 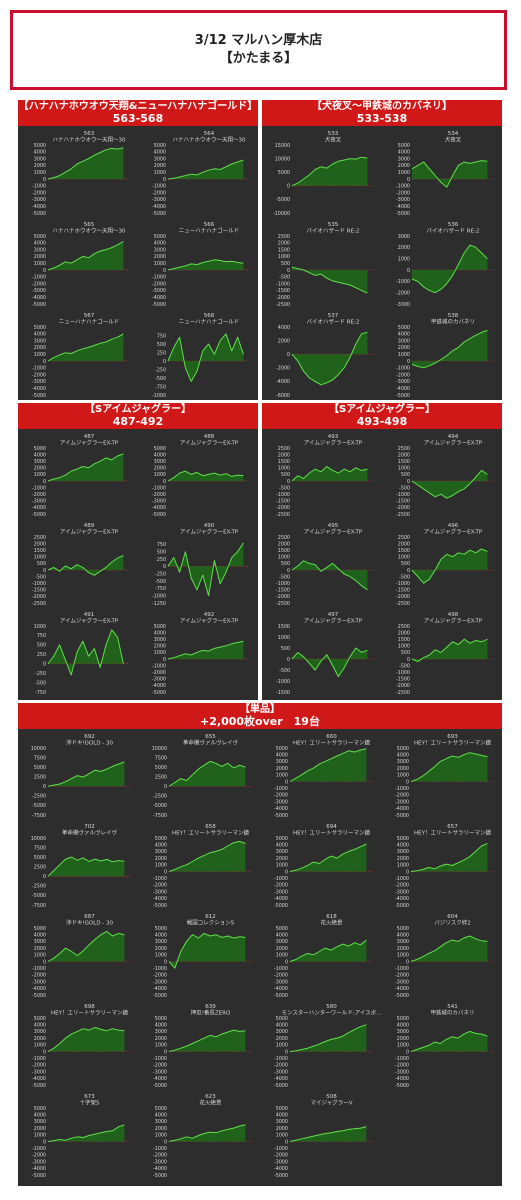 What do you see at coordinates (209, 437) in the screenshot?
I see `chart-number: 488` at bounding box center [209, 437].